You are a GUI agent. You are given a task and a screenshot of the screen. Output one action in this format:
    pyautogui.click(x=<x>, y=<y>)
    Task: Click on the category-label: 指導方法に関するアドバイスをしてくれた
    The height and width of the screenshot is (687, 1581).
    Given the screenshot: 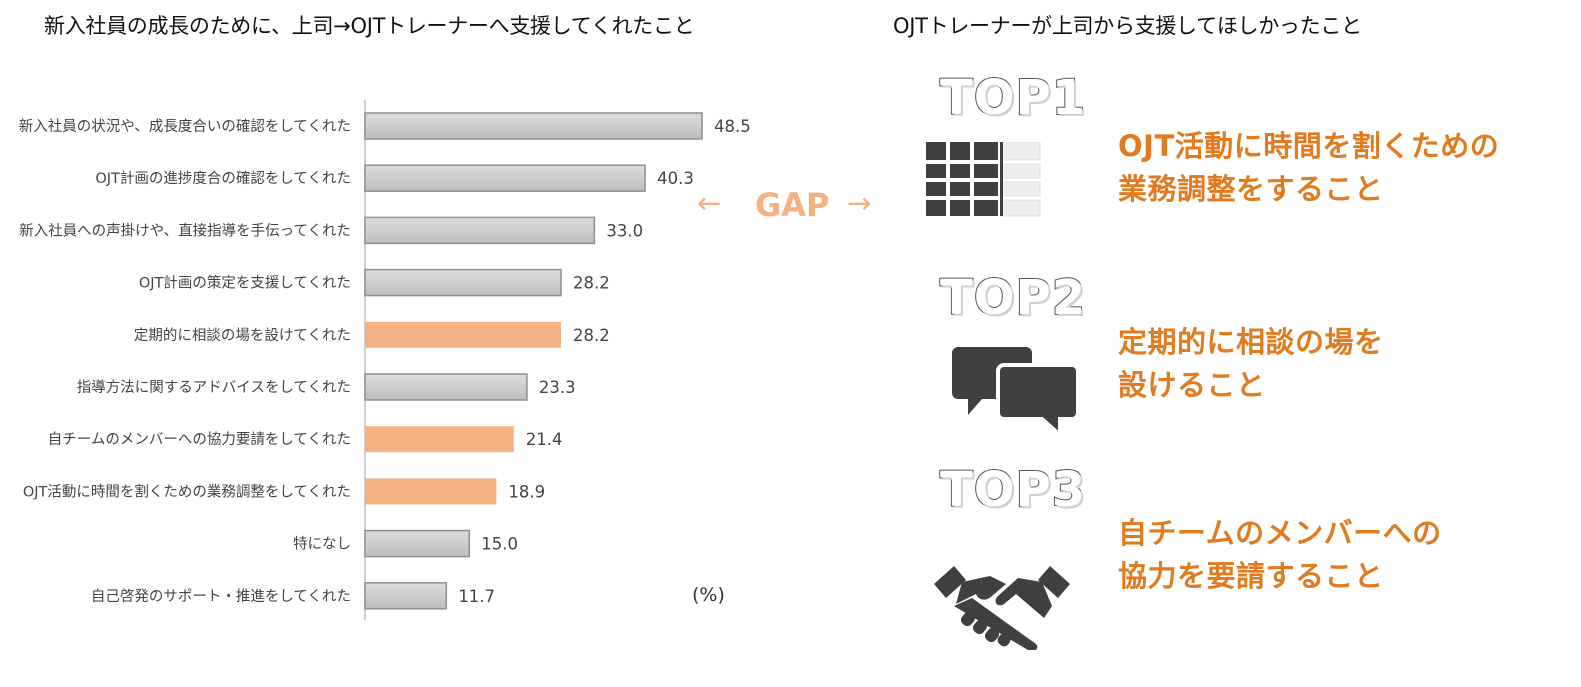 What is the action you would take?
    pyautogui.click(x=214, y=387)
    